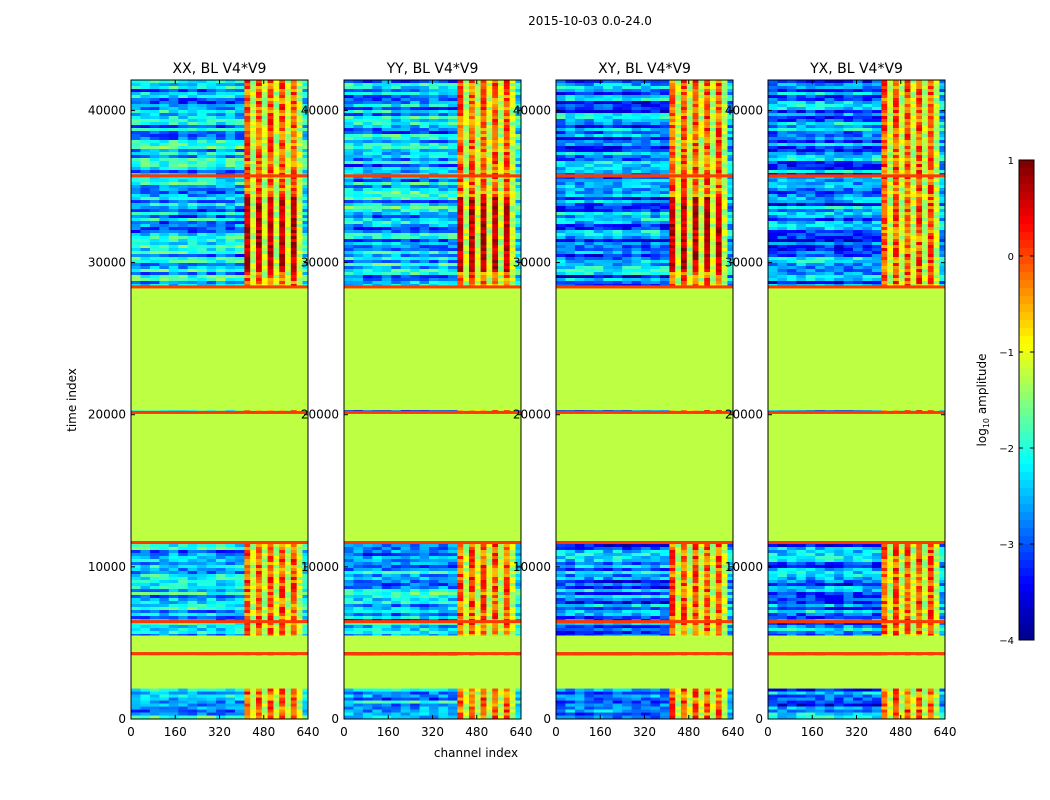 The height and width of the screenshot is (800, 1050). What do you see at coordinates (432, 732) in the screenshot?
I see `x-tick-label: 320` at bounding box center [432, 732].